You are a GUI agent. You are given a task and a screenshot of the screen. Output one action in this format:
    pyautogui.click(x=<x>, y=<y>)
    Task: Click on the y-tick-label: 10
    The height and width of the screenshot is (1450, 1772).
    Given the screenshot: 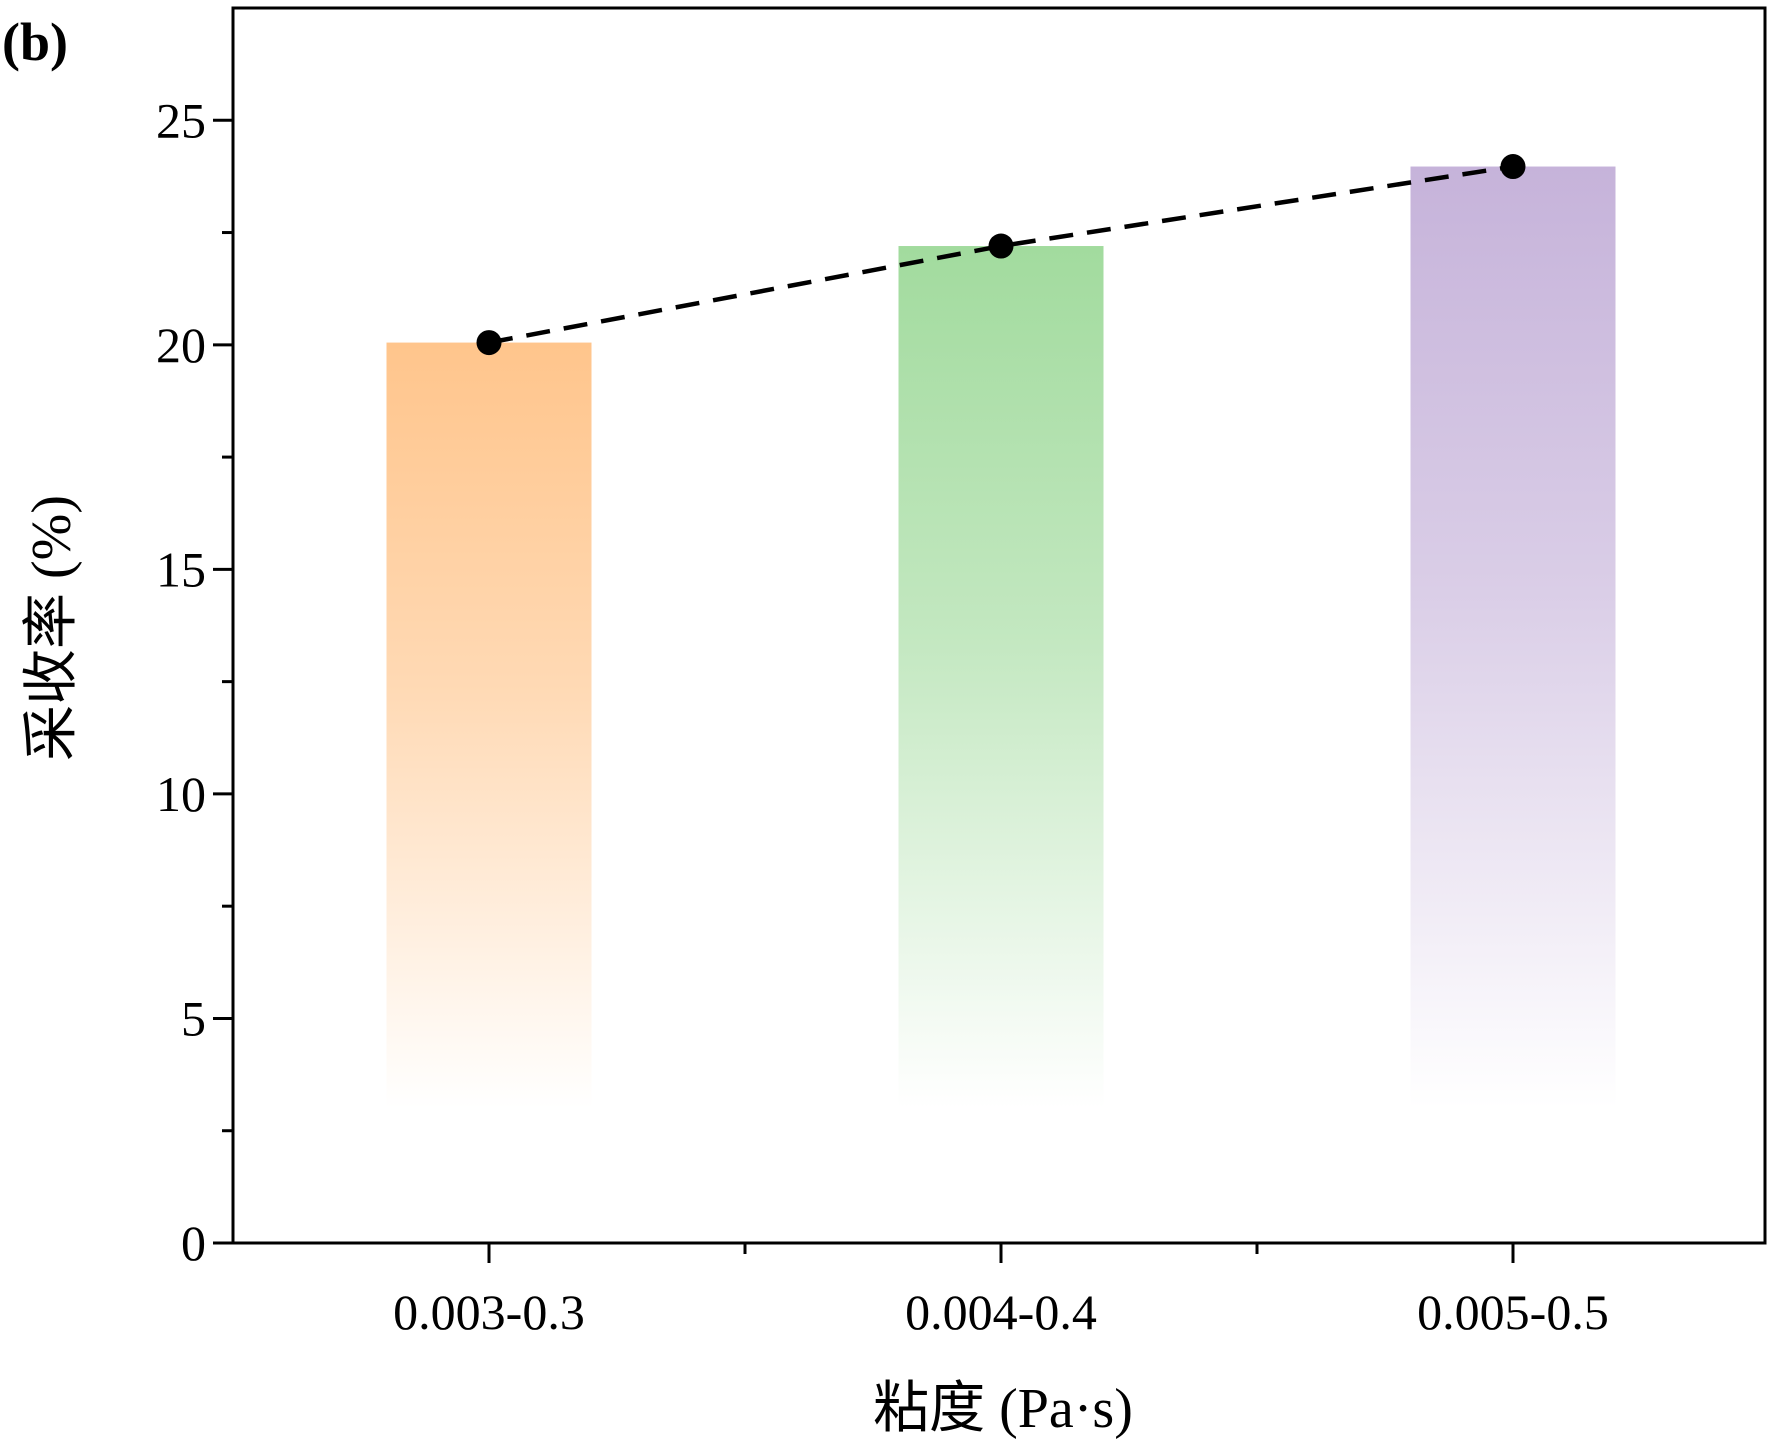 What is the action you would take?
    pyautogui.click(x=181, y=794)
    